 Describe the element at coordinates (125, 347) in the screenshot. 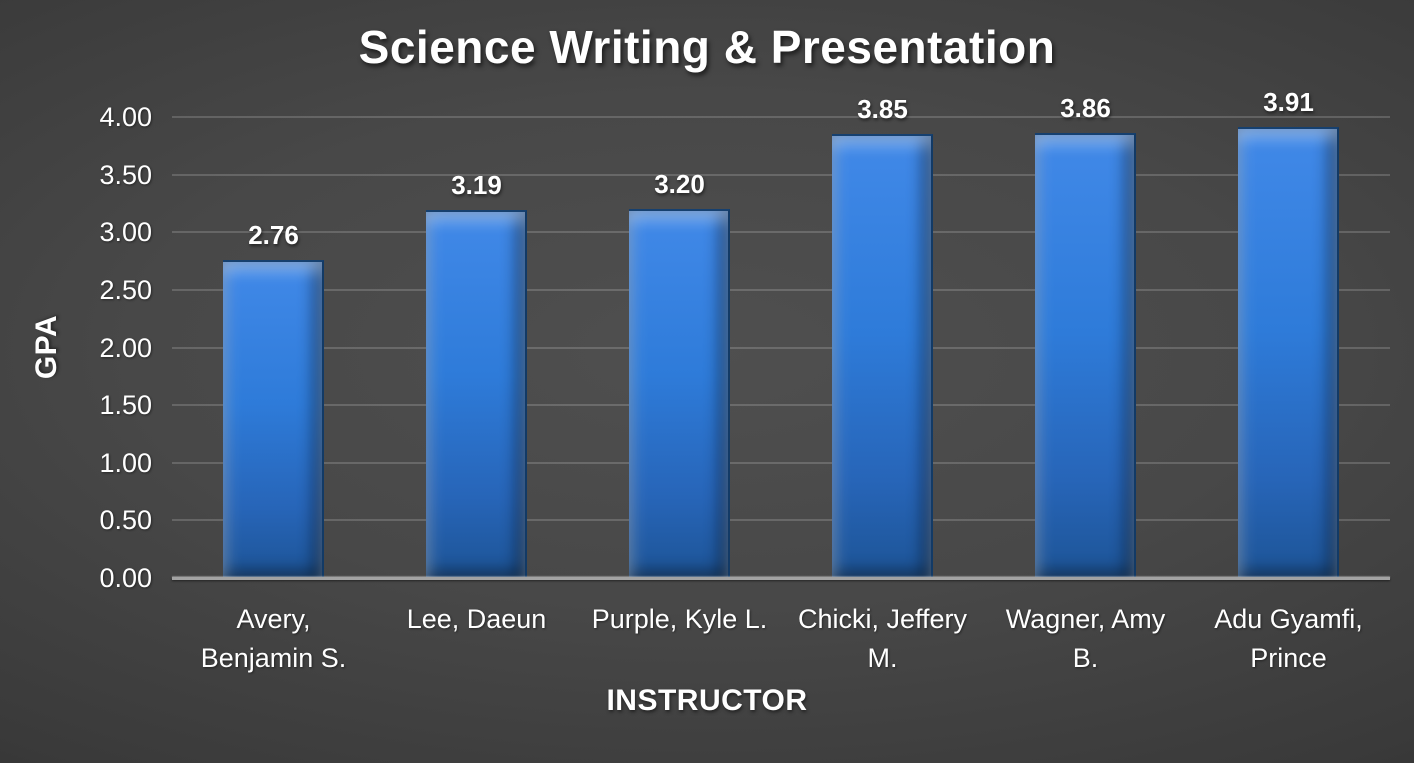

I see `y-tick-label: 2.00` at that location.